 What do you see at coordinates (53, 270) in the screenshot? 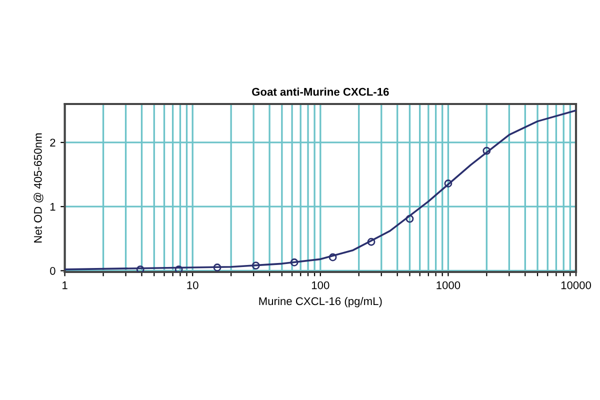
I see `y-tick-label: 0` at bounding box center [53, 270].